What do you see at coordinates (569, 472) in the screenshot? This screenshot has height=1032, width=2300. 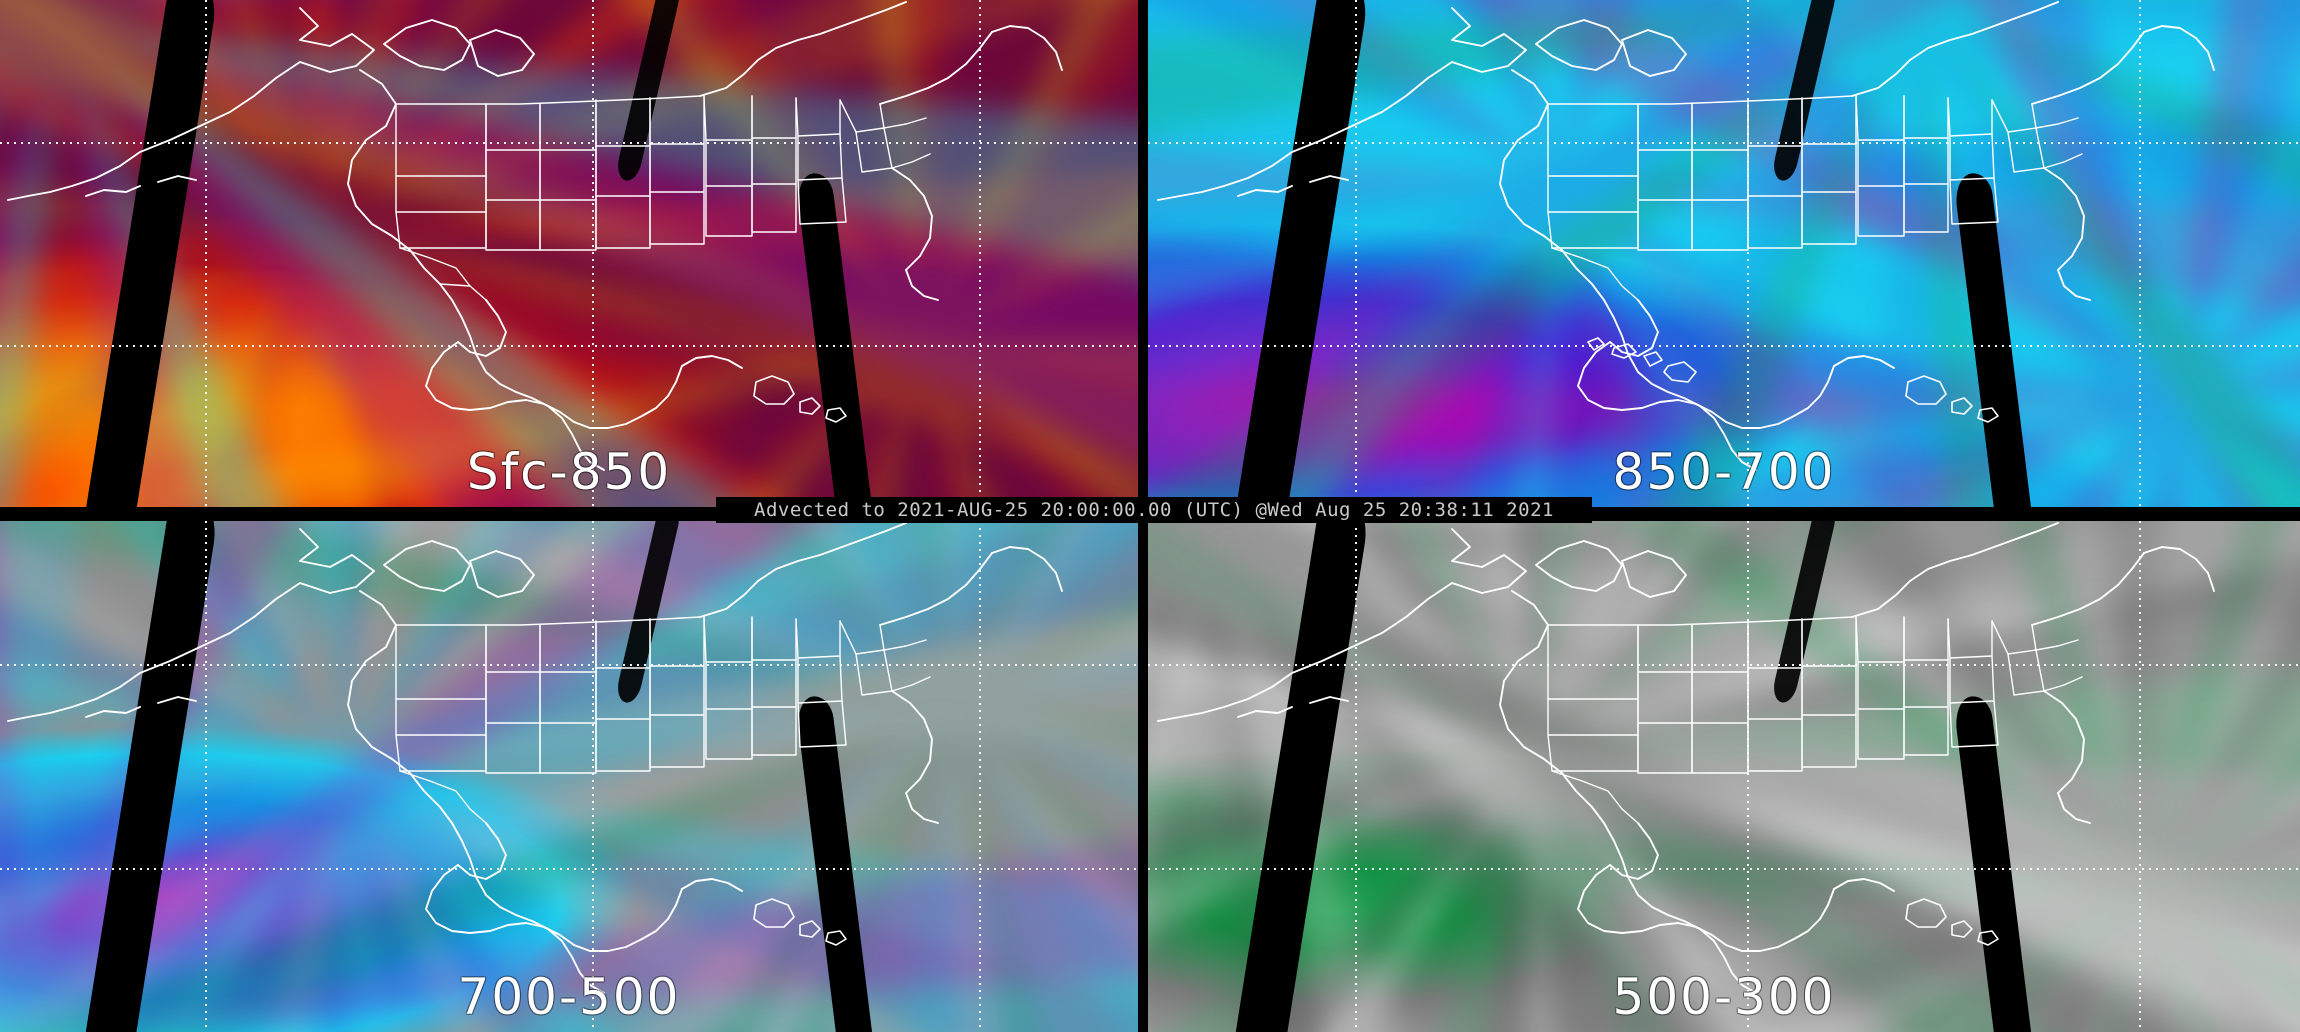 I see `panel-layer-label-sfc-850: Sfc-850` at bounding box center [569, 472].